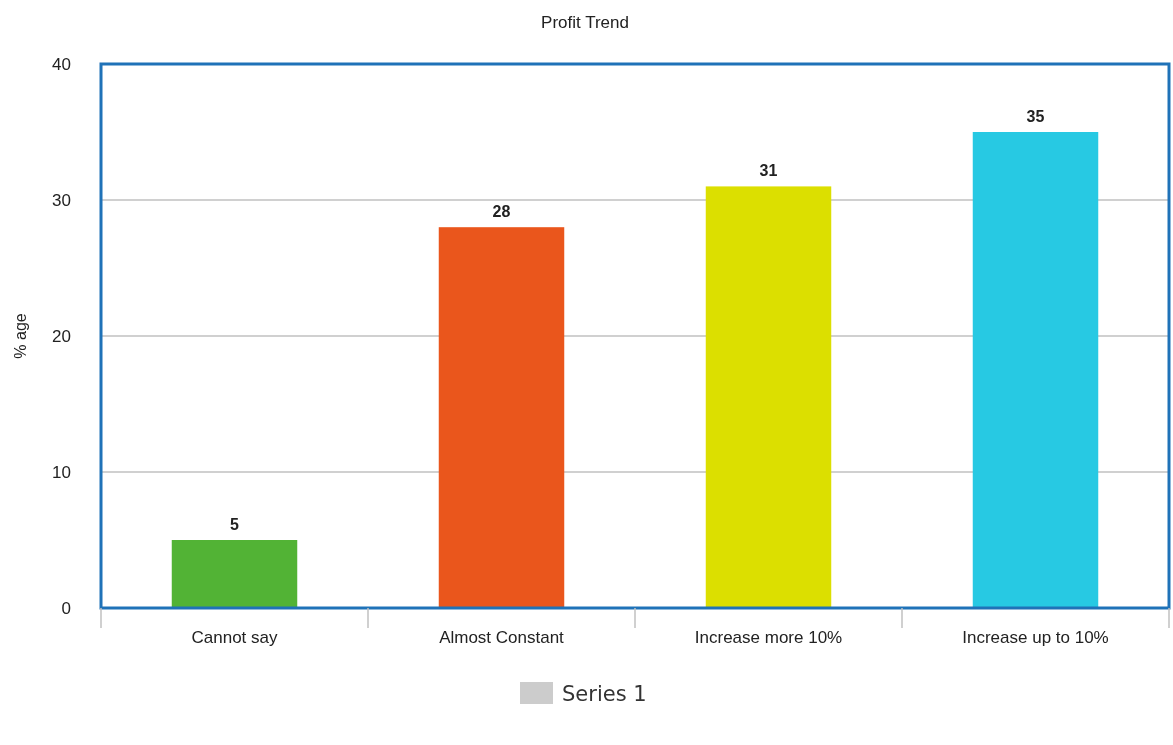 This screenshot has height=745, width=1173. I want to click on y-tick-label: 10, so click(61, 472).